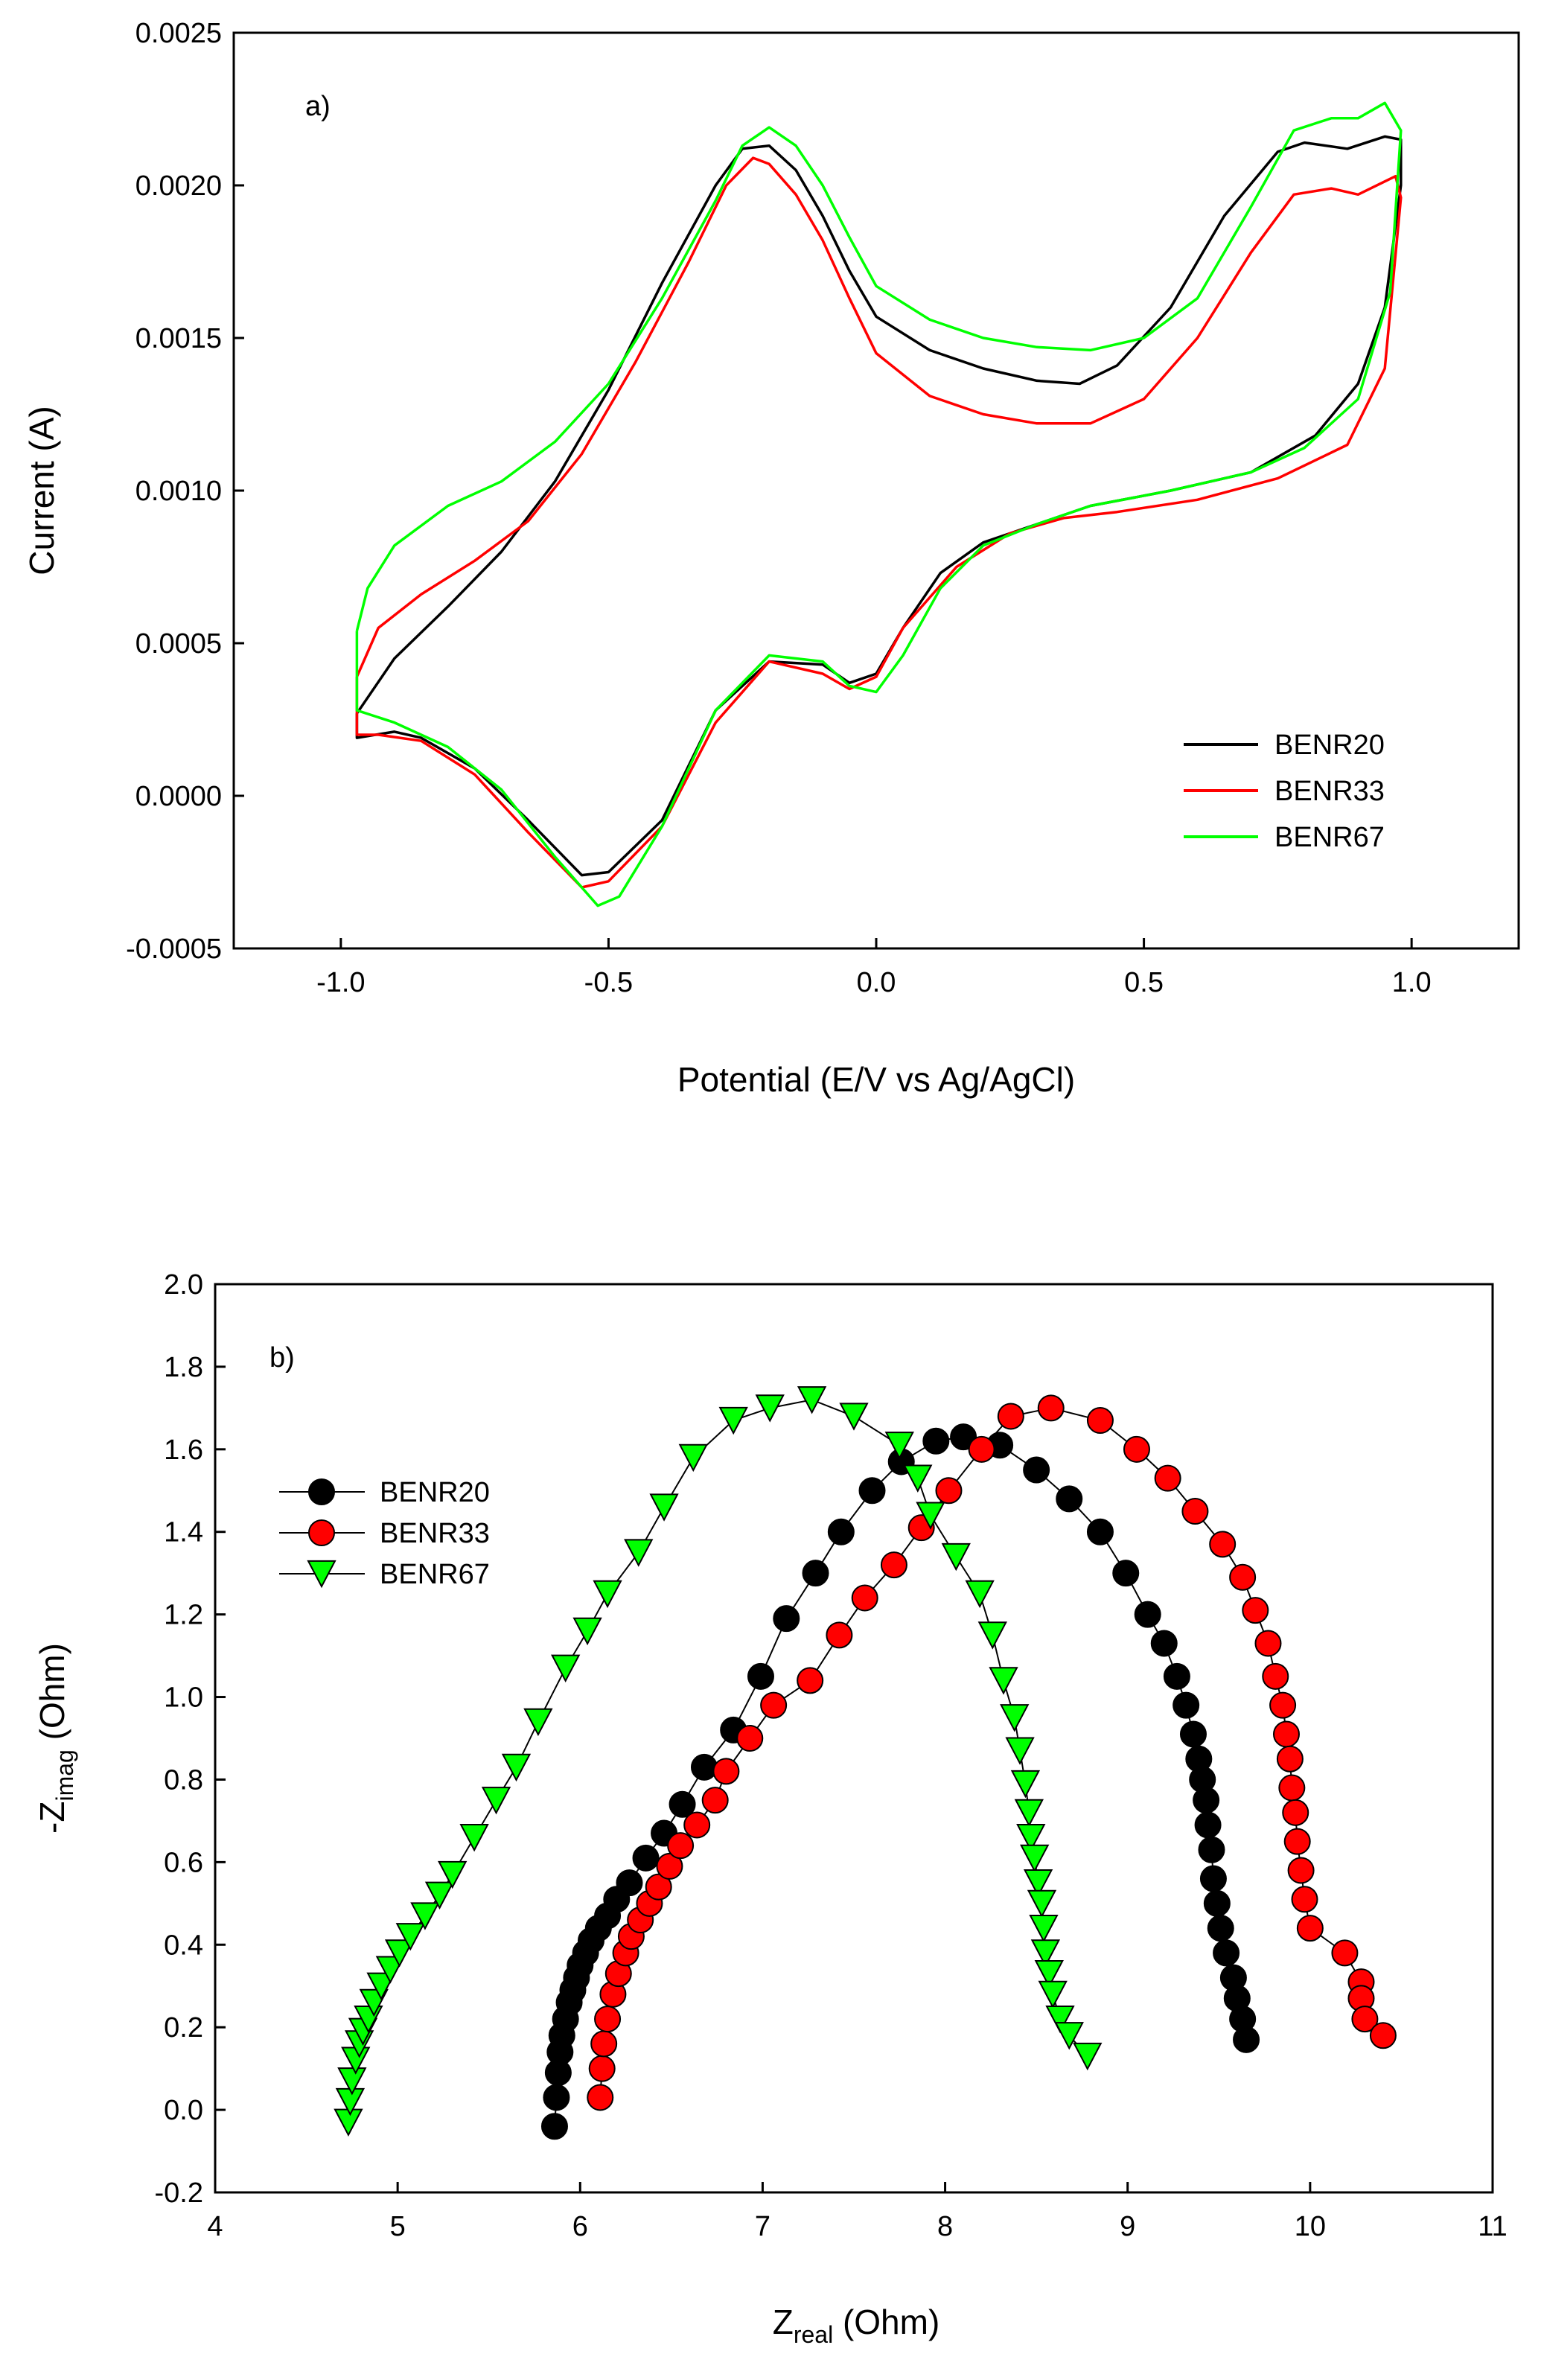 This screenshot has width=1541, height=2380. I want to click on series-line-benr20, so click(901, 1781).